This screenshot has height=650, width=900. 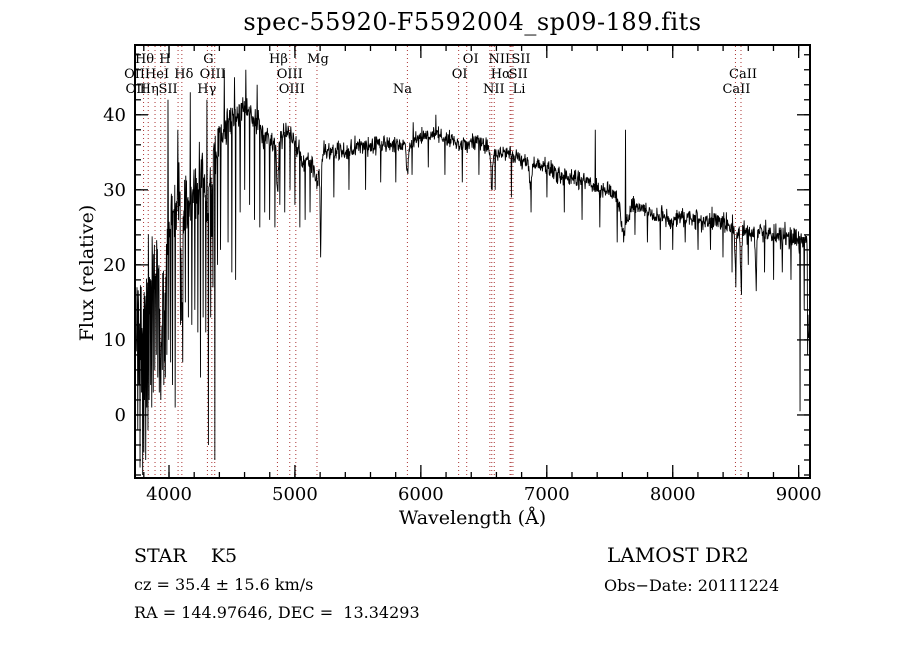 I want to click on ra-dec-label: RA = 144.97646, DEC = 13.34293, so click(x=277, y=612).